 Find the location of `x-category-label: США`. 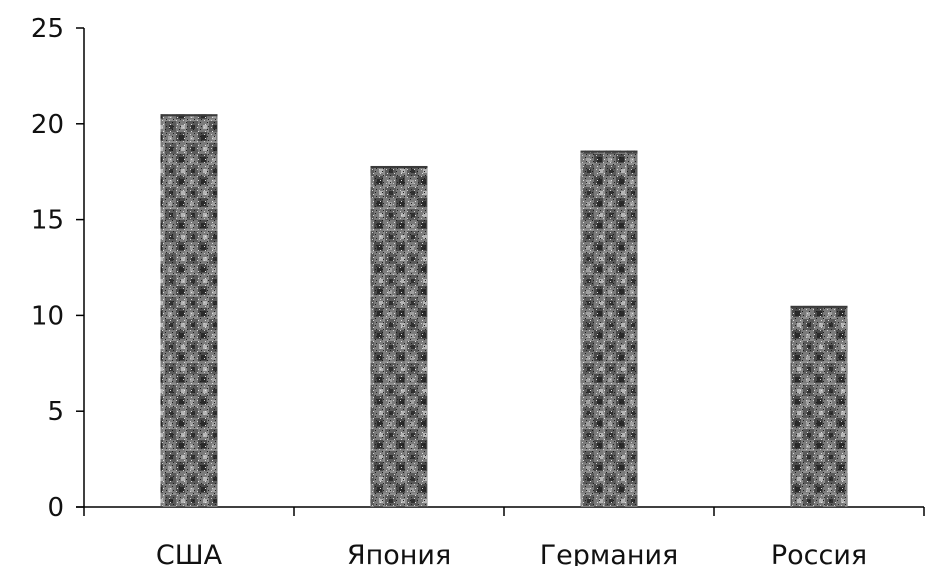

x-category-label: США is located at coordinates (189, 553).